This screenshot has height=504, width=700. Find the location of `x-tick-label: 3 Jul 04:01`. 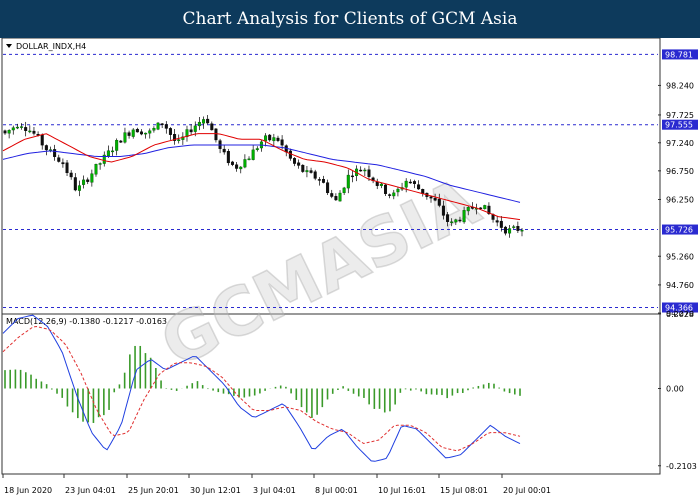

x-tick-label: 3 Jul 04:01 is located at coordinates (274, 490).